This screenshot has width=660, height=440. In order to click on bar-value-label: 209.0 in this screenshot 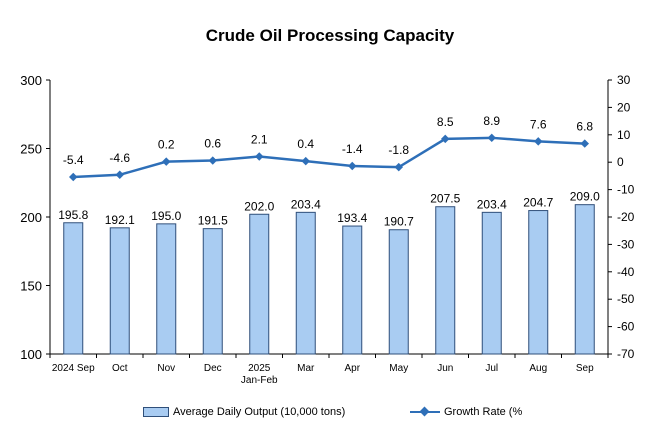, I will do `click(585, 197)`.